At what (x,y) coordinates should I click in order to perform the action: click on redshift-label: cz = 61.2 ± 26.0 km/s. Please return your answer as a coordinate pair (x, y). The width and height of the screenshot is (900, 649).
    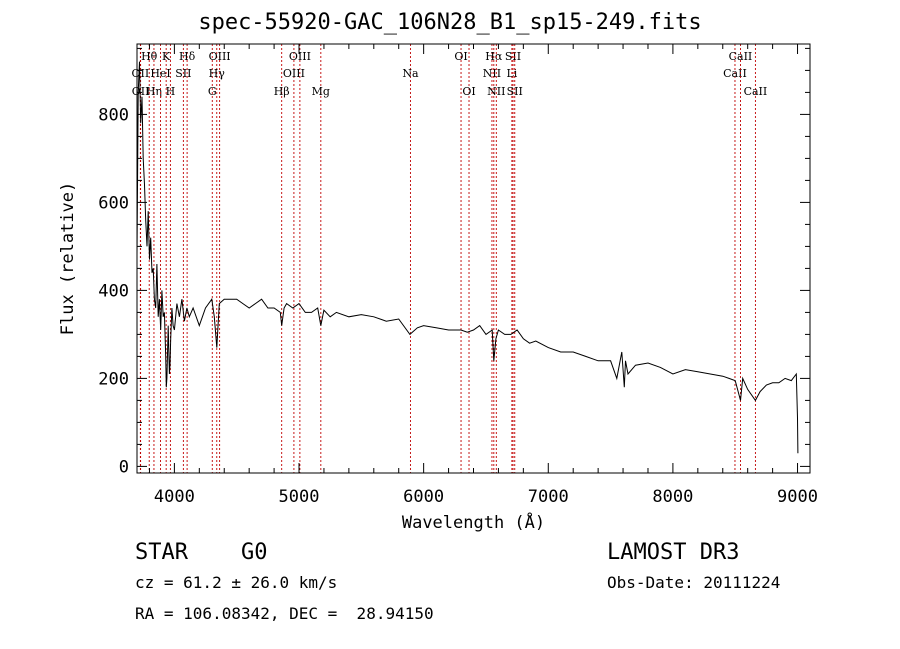
    Looking at the image, I should click on (236, 582).